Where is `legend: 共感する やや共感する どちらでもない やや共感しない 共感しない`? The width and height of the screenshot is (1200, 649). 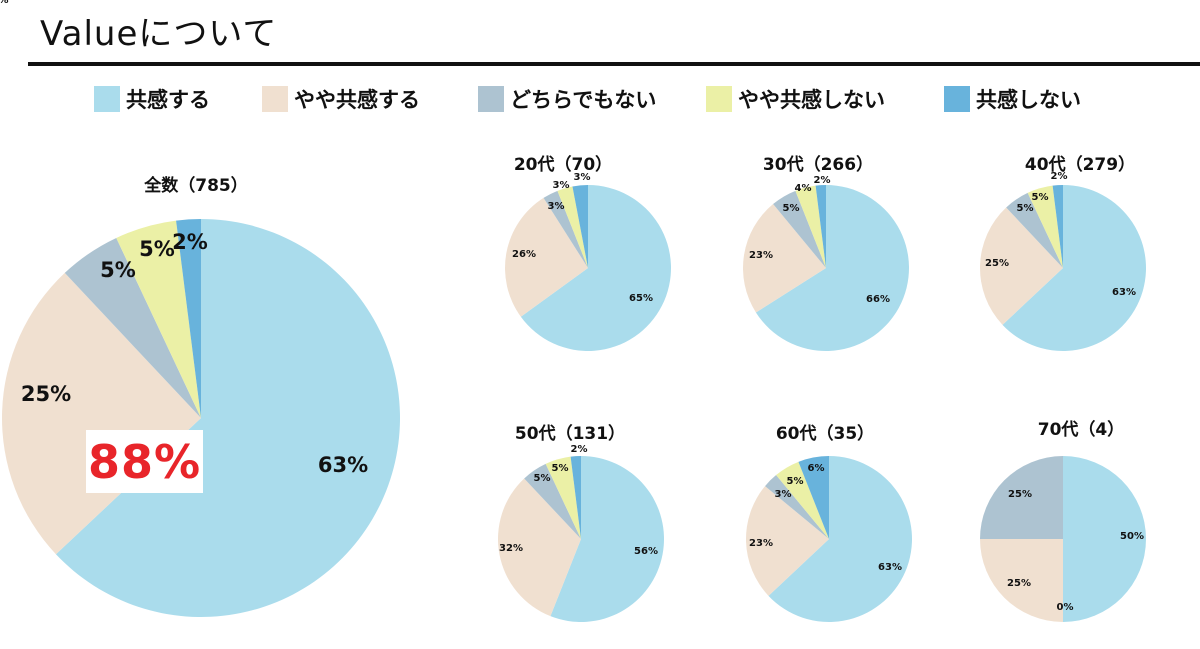
legend: 共感する やや共感する どちらでもない やや共感しない 共感しない is located at coordinates (600, 99).